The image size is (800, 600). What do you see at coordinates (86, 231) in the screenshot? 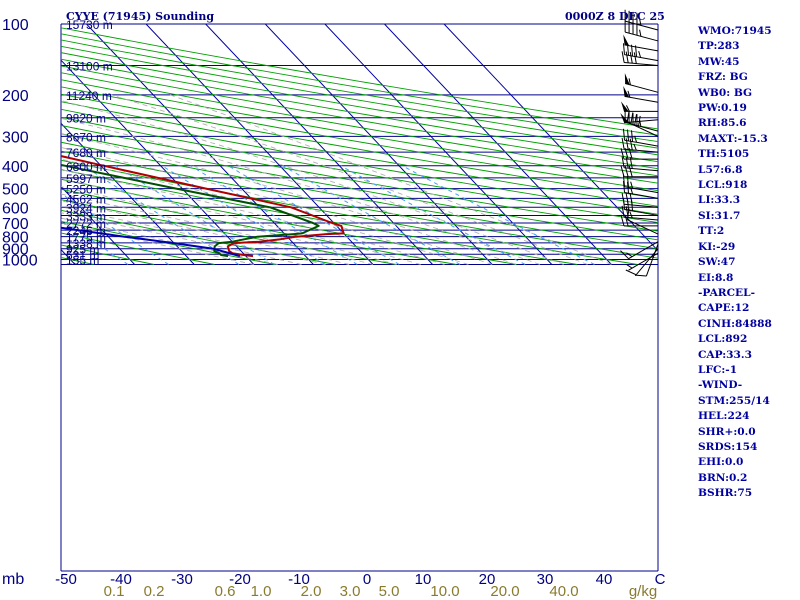
I see `height-label: 2246 m` at bounding box center [86, 231].